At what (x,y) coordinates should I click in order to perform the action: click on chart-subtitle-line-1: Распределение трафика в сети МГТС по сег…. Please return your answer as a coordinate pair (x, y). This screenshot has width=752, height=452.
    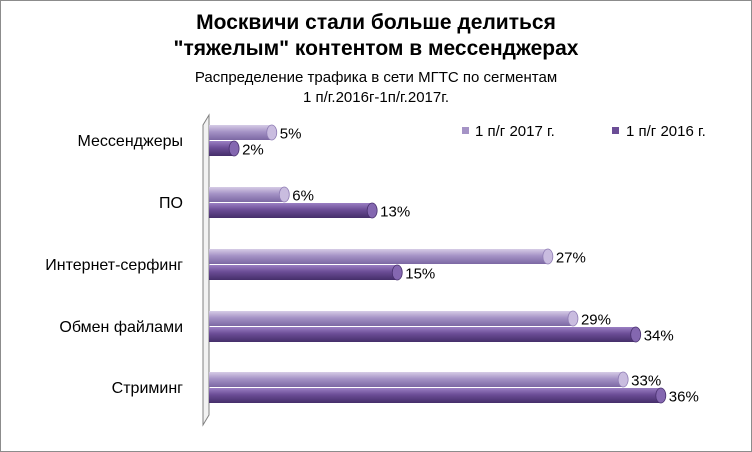
    Looking at the image, I should click on (376, 77).